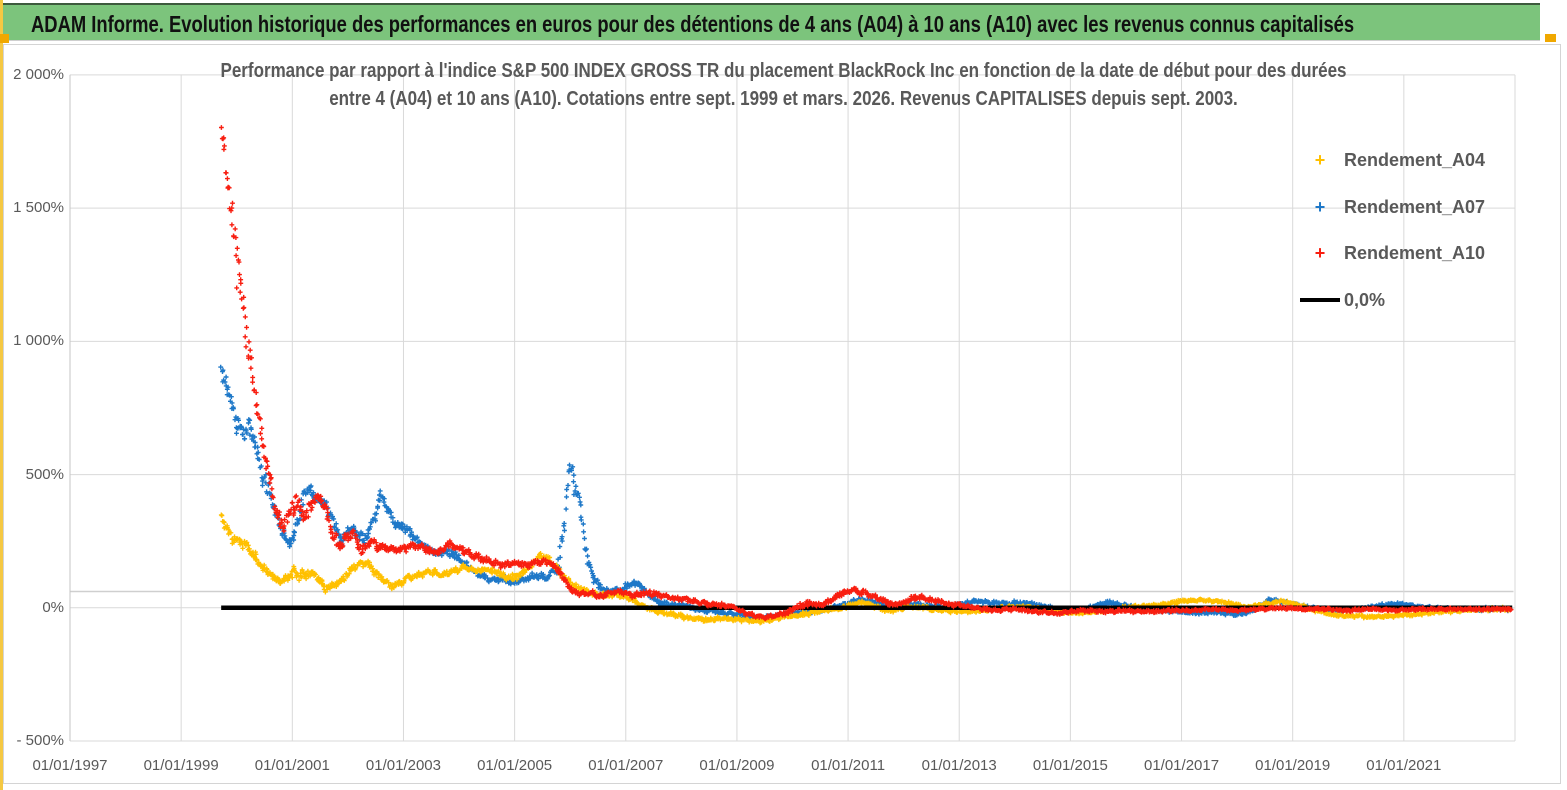 The width and height of the screenshot is (1567, 790). I want to click on legend-item-rendement-a07: + Rendement_A07, so click(1392, 207).